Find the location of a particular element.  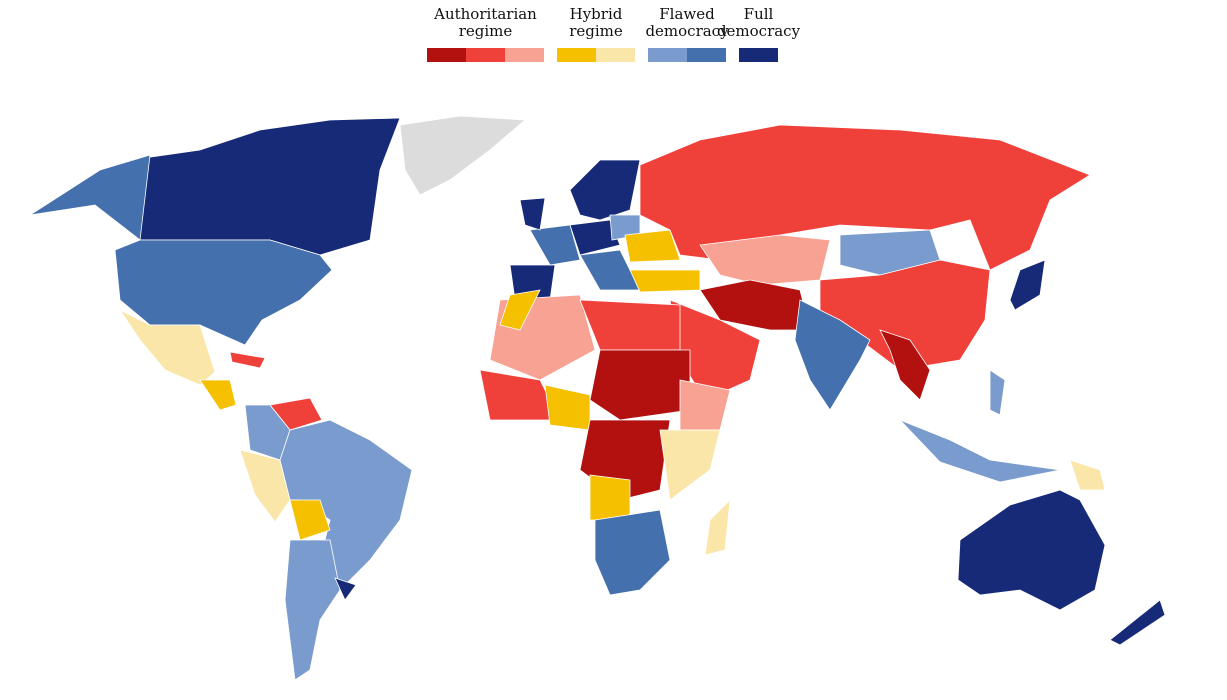

legend-label: Flawed is located at coordinates (687, 14).